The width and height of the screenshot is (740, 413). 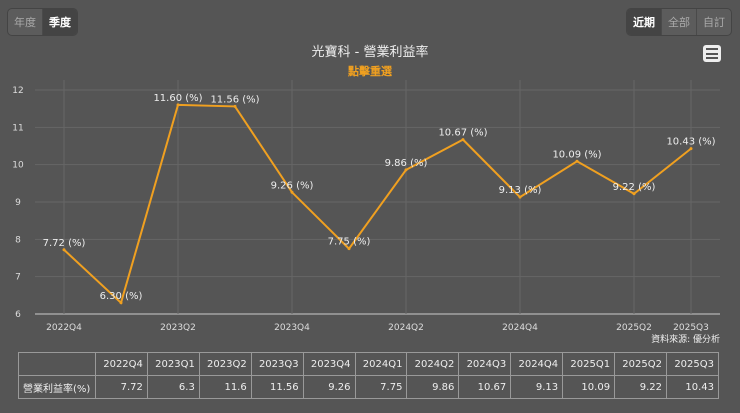 What do you see at coordinates (691, 328) in the screenshot?
I see `x-tick-label: 2025Q3` at bounding box center [691, 328].